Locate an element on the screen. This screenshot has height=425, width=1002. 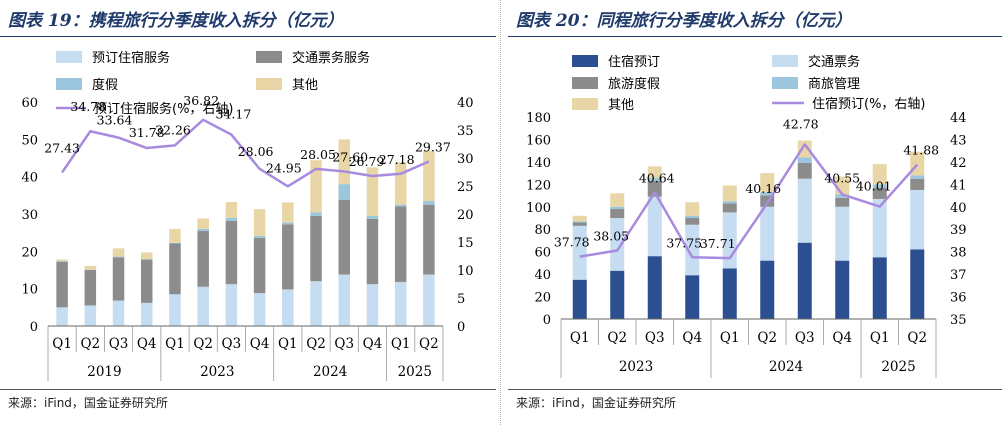
x-tick-label: Q3 is located at coordinates (344, 344).